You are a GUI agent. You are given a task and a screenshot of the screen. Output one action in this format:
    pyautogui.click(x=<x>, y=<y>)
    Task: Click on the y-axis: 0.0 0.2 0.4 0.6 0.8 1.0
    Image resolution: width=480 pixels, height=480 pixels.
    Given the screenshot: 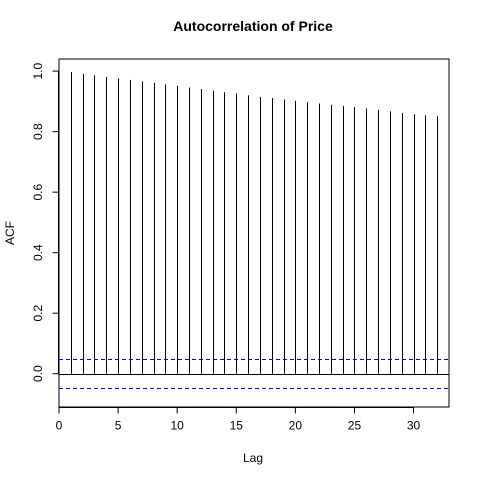 What is the action you would take?
    pyautogui.click(x=45, y=222)
    